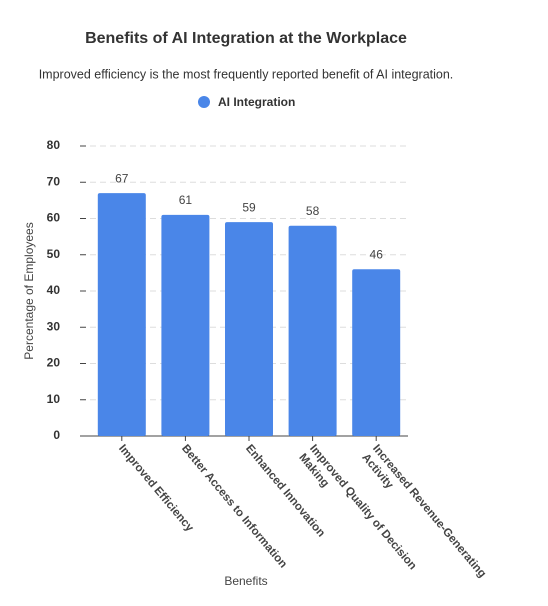  What do you see at coordinates (54, 363) in the screenshot?
I see `y-tick-label: 20` at bounding box center [54, 363].